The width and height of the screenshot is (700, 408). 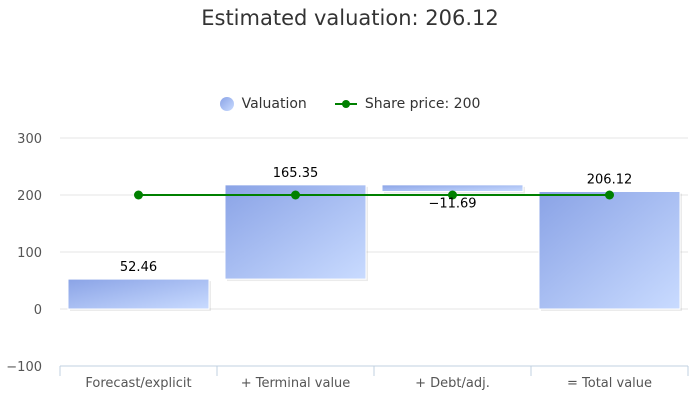 I want to click on data-label: 206.12, so click(x=610, y=180).